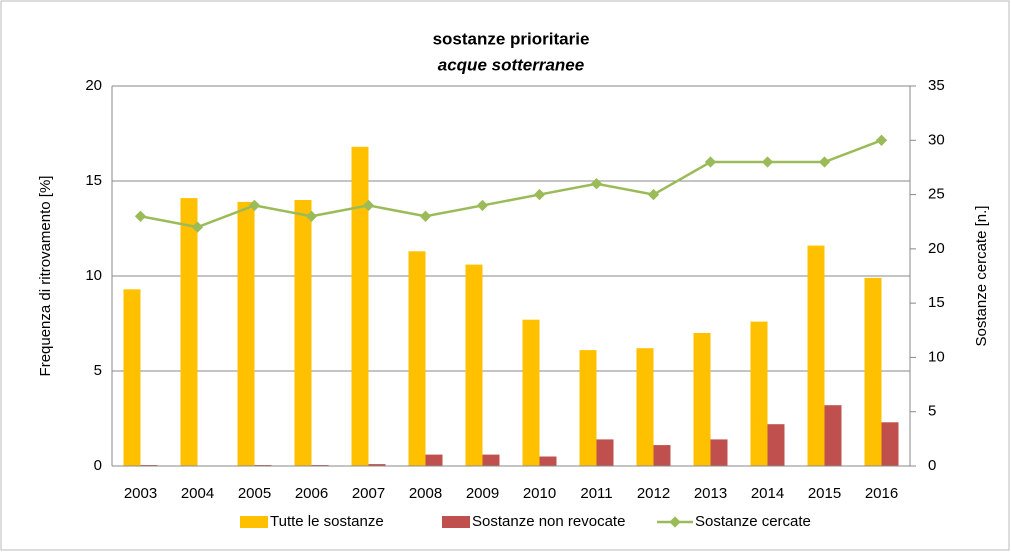 The height and width of the screenshot is (557, 1011). Describe the element at coordinates (311, 493) in the screenshot. I see `x-tick-label: 2006` at that location.